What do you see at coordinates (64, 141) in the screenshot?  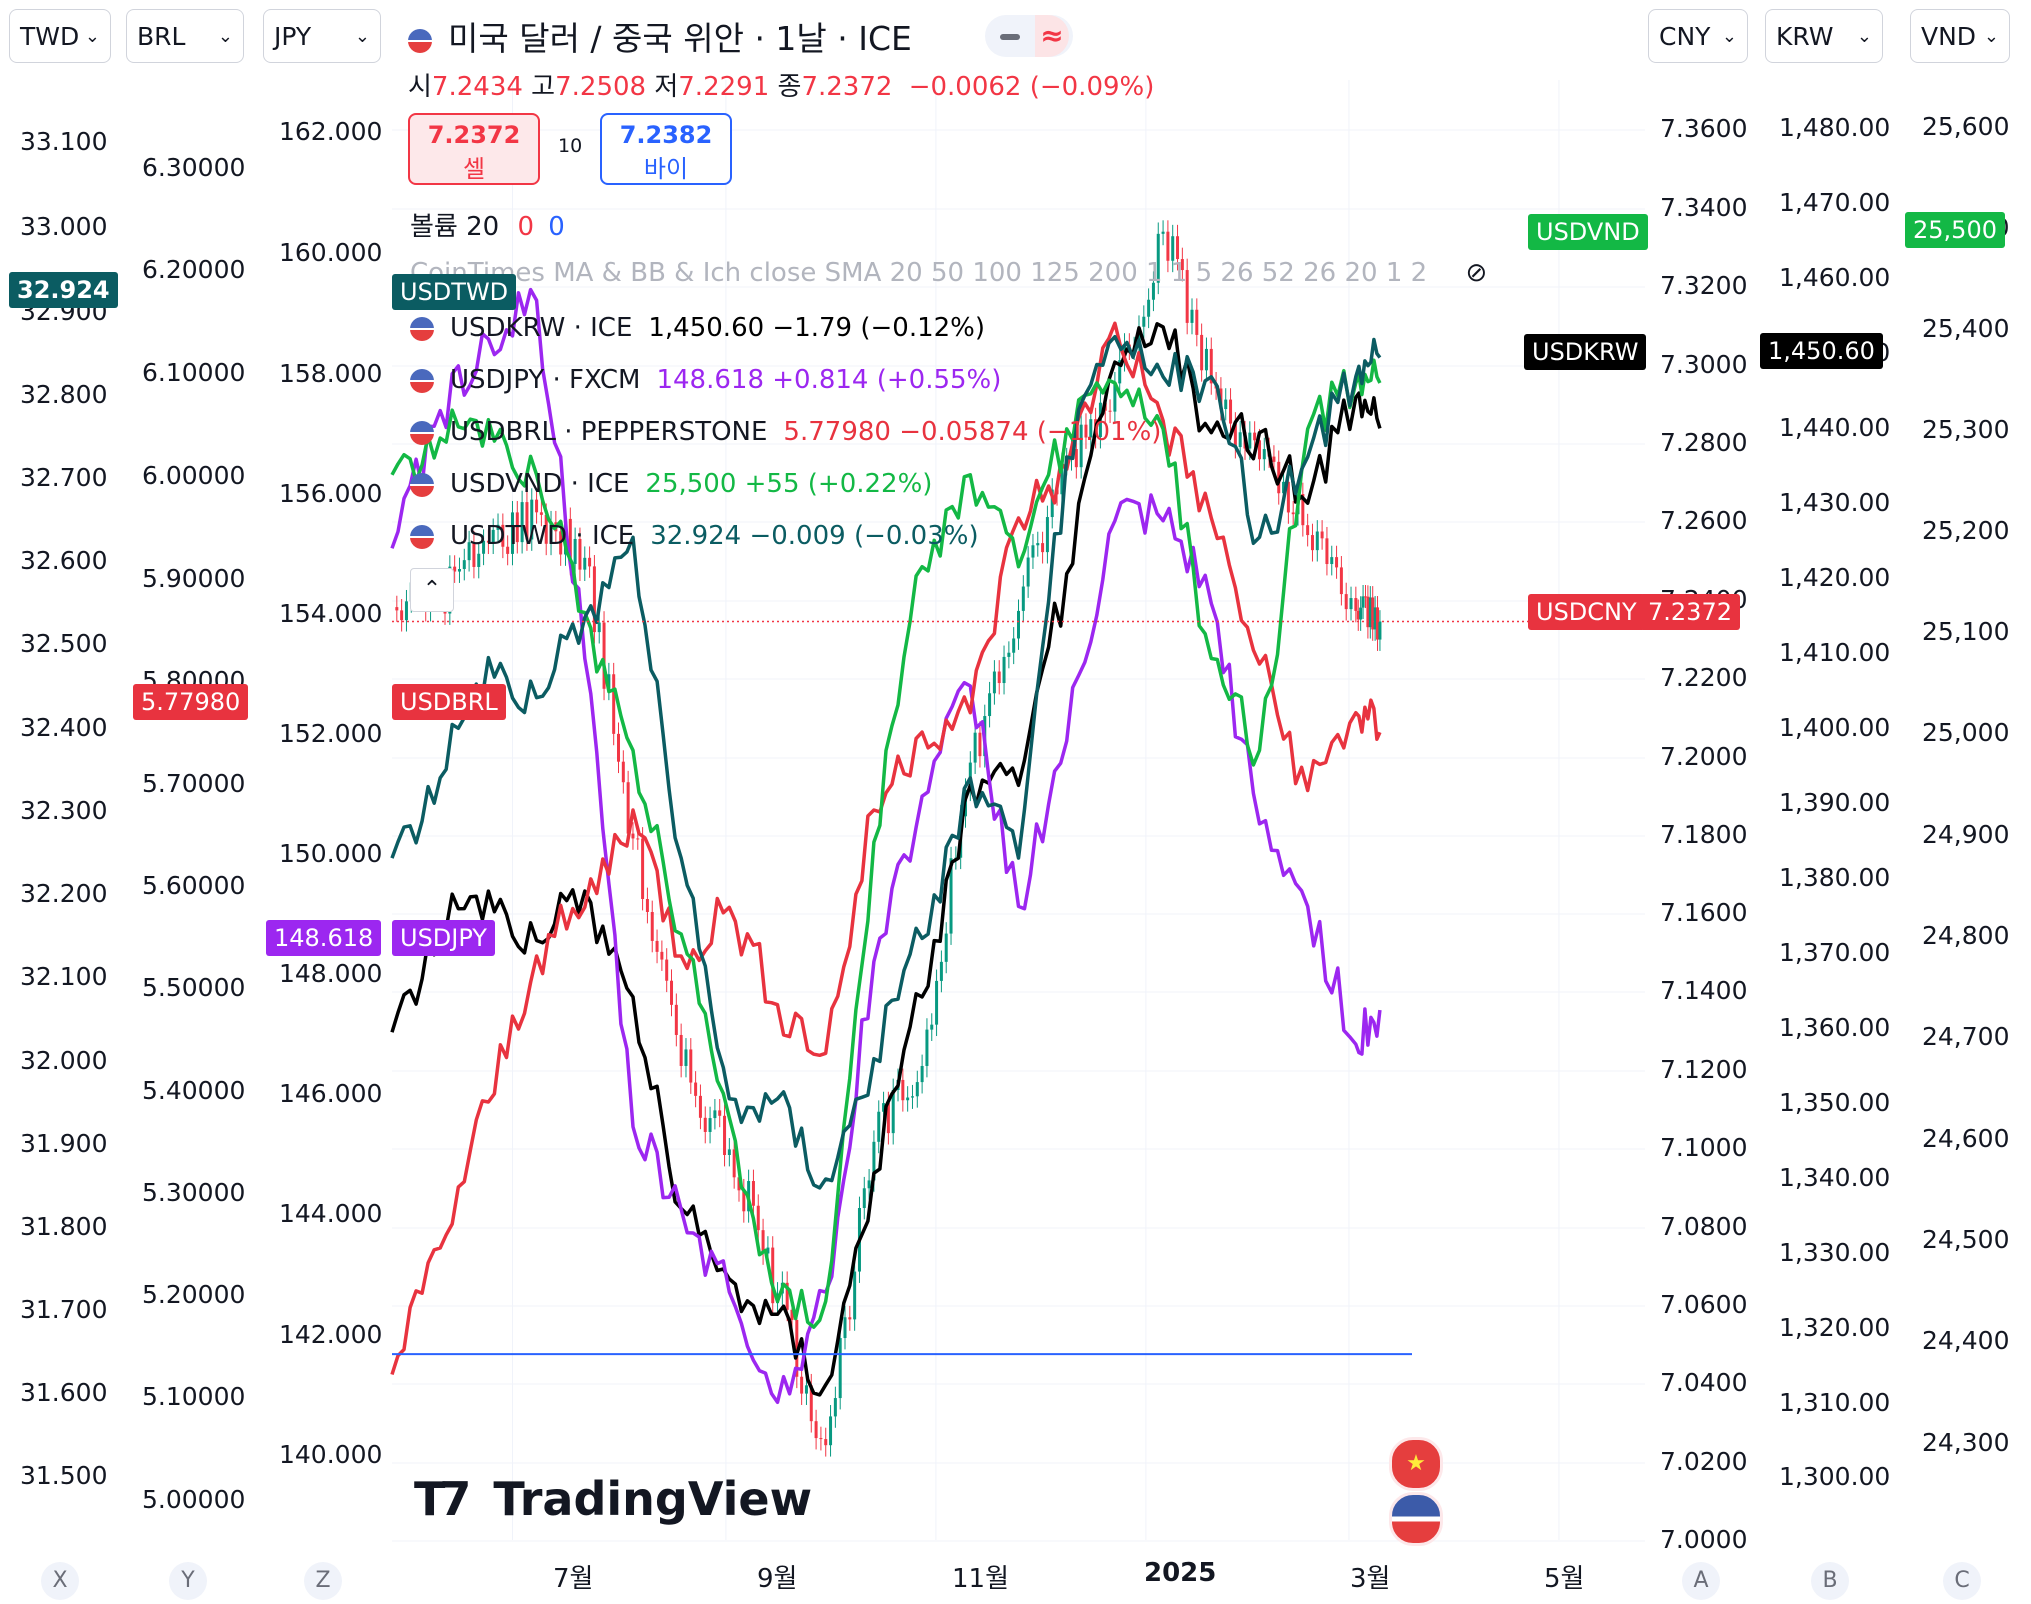 I see `twd-tick-label: 33.100` at bounding box center [64, 141].